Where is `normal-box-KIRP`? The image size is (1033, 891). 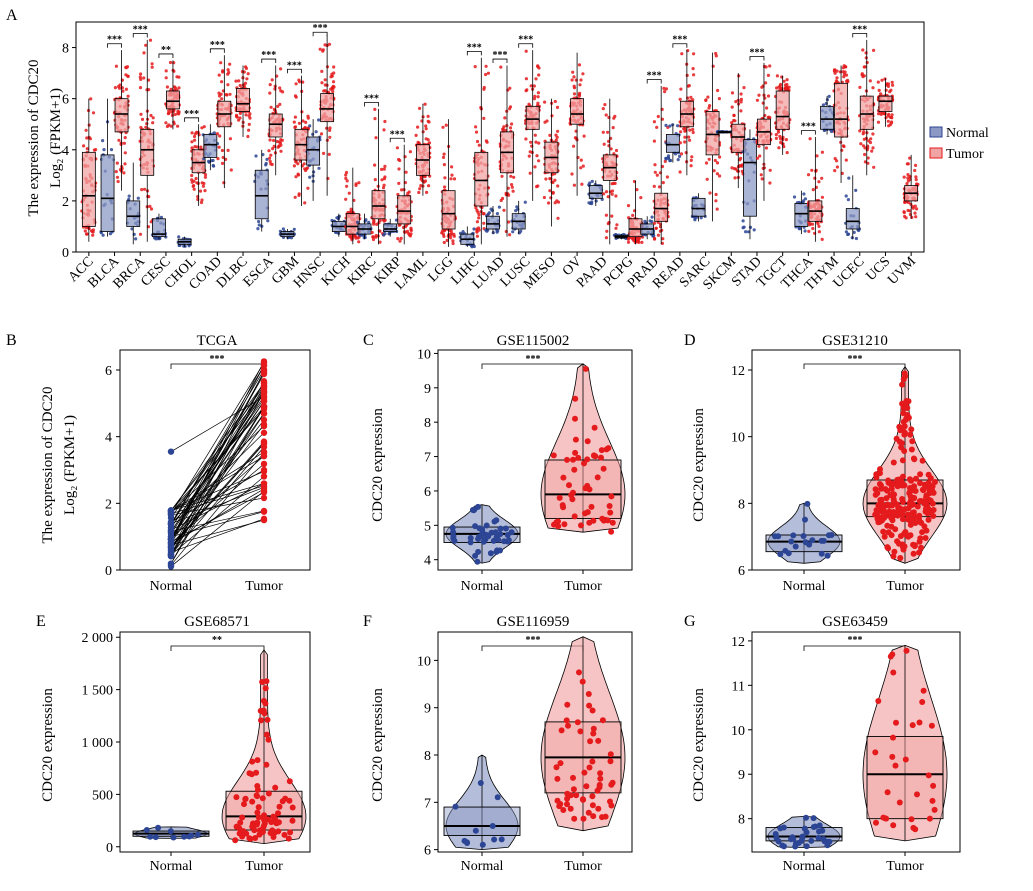
normal-box-KIRP is located at coordinates (390, 227).